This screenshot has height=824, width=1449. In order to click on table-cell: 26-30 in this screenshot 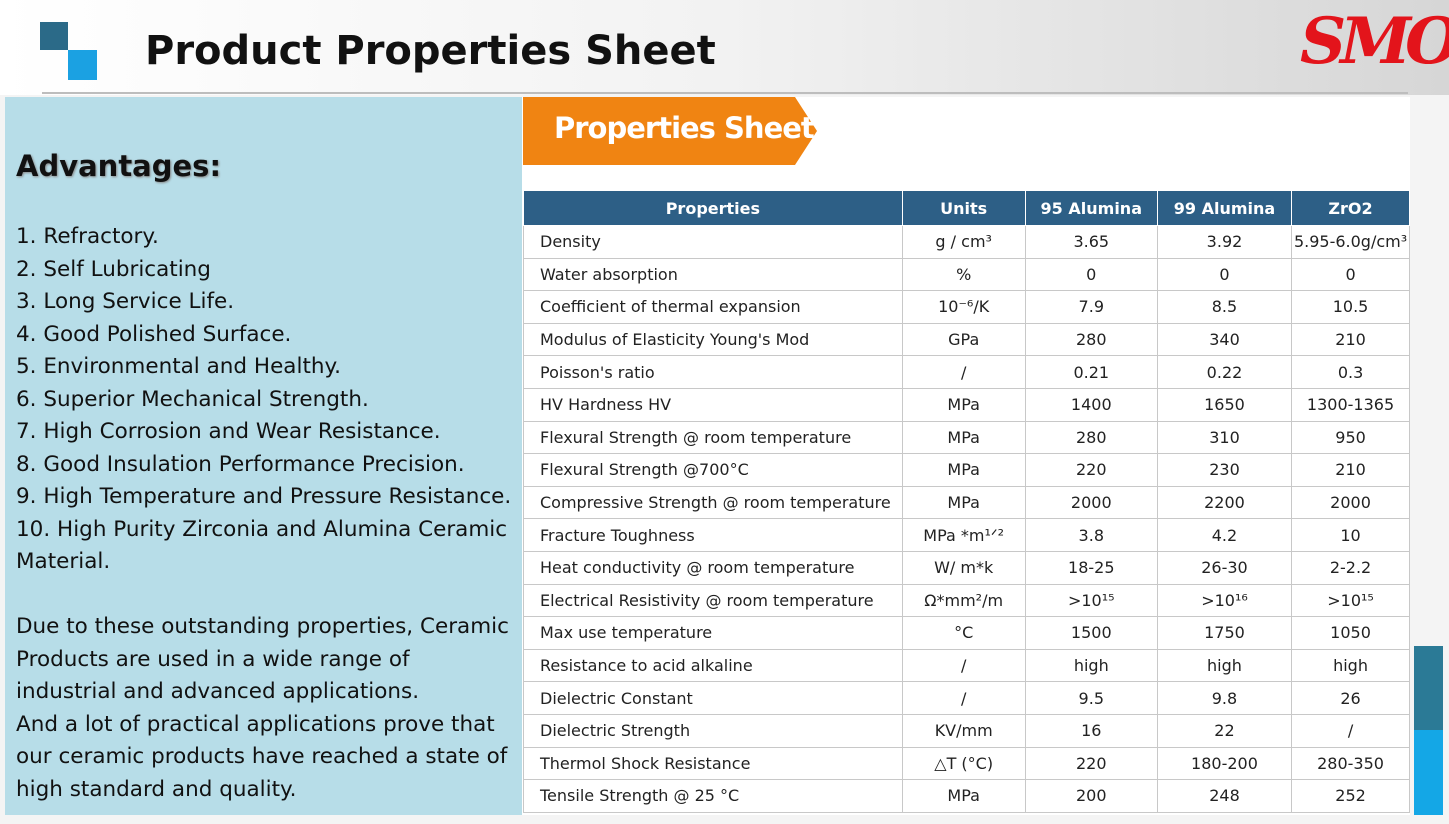, I will do `click(1224, 567)`.